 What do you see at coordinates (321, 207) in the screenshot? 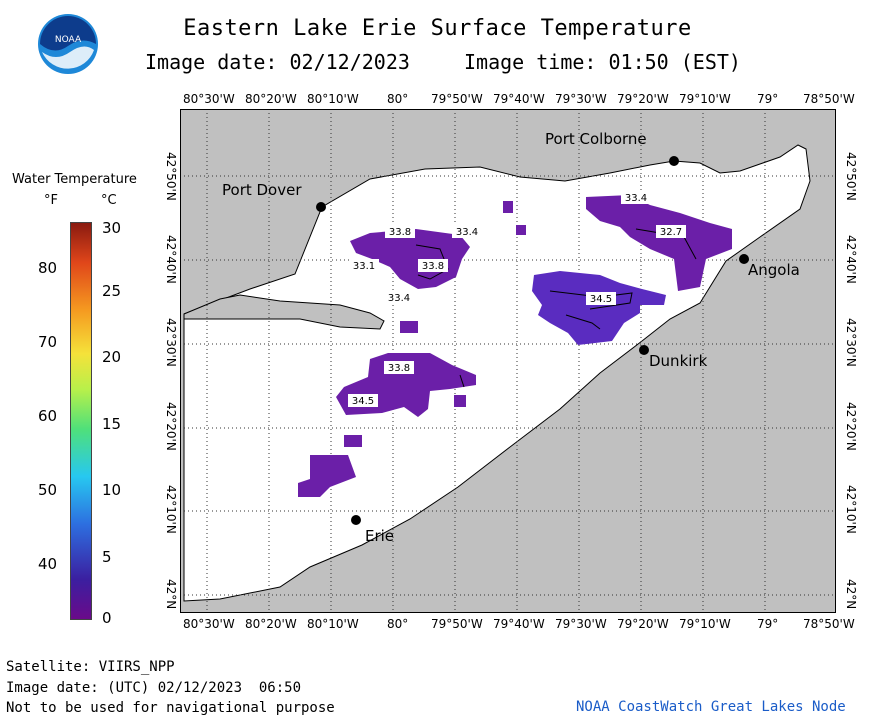
I see `city-marker-port-dover` at bounding box center [321, 207].